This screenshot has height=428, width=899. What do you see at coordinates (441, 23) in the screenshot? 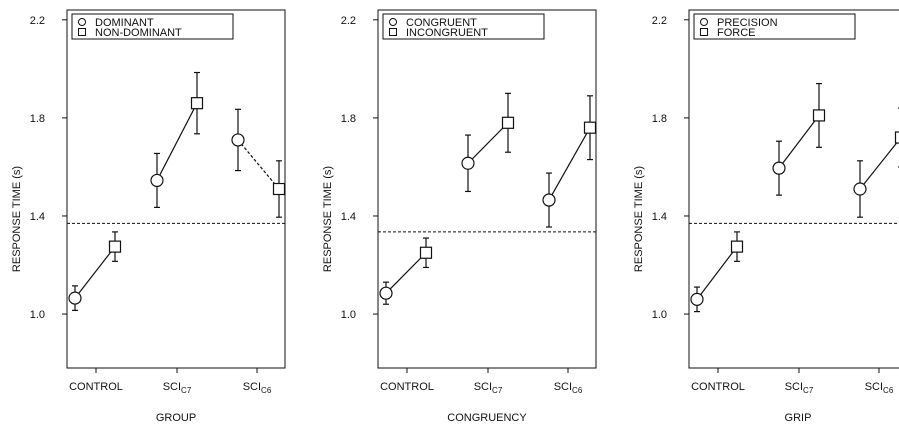
I see `legend-label: CONGRUENT` at bounding box center [441, 23].